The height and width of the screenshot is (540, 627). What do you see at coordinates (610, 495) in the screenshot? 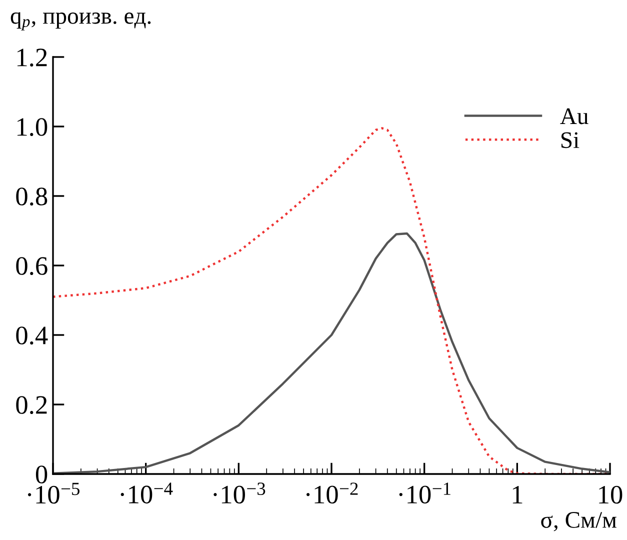
I see `x-tick-label: 10` at bounding box center [610, 495].